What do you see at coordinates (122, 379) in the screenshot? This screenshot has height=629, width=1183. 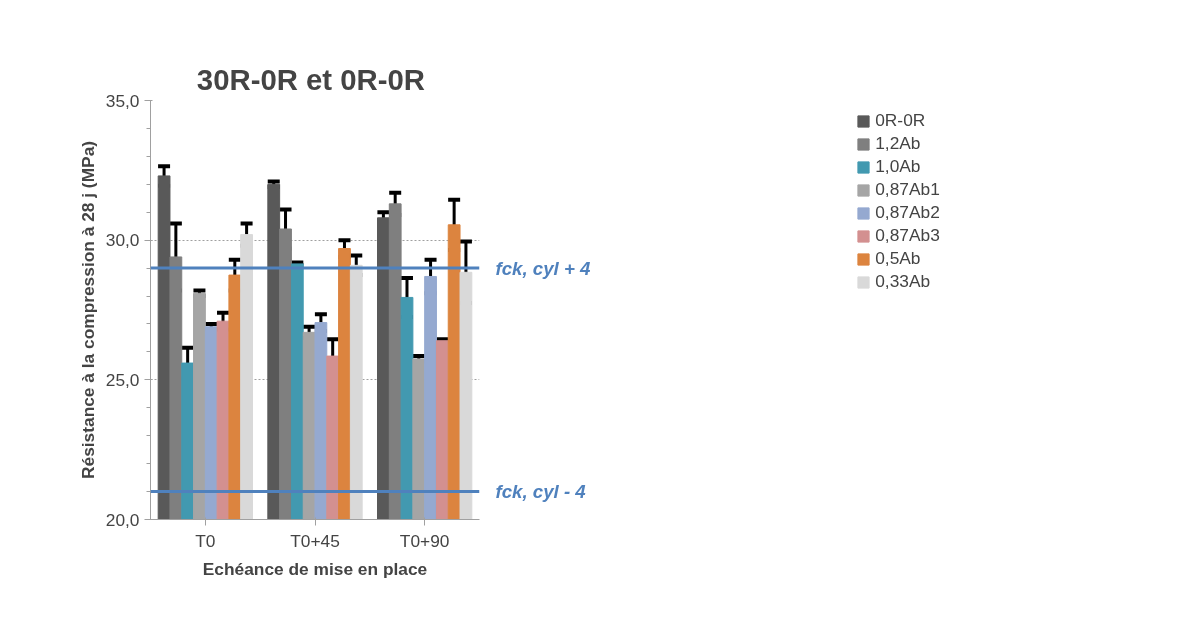 I see `y-tick-label: 25,0` at bounding box center [122, 379].